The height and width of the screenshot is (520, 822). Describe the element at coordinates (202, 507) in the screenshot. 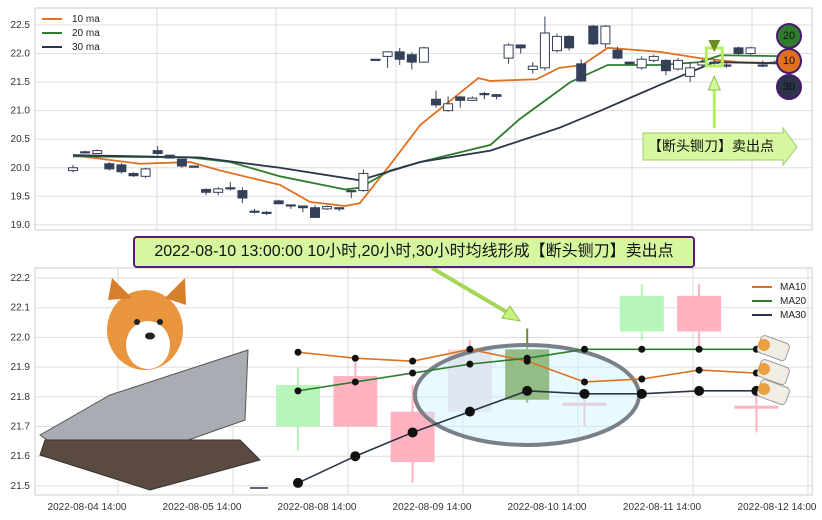

I see `bottom-x-tick: 2022-08-05 14:00` at that location.